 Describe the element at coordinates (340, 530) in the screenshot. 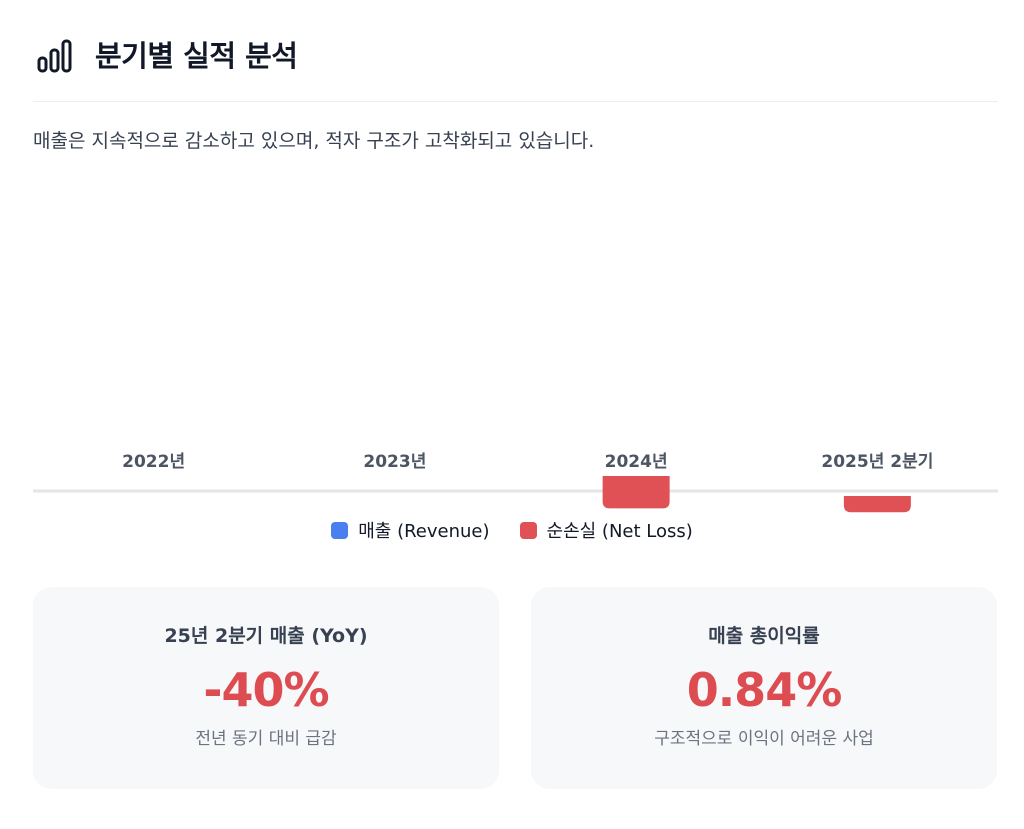

I see `legend-swatch-revenue` at that location.